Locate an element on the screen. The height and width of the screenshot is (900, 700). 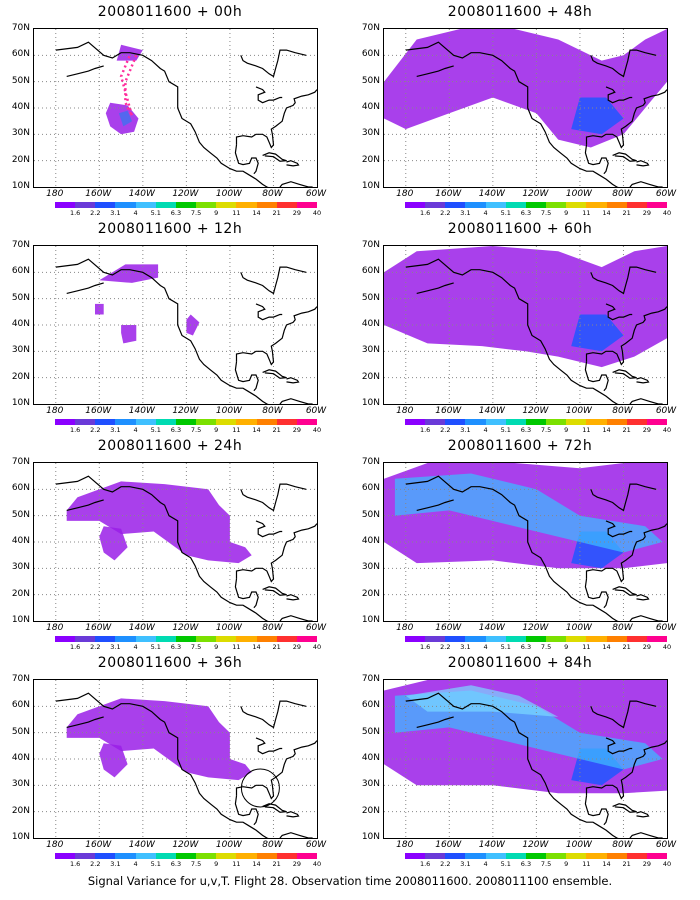
colorbar-tick-label: 5.1 is located at coordinates (505, 430).